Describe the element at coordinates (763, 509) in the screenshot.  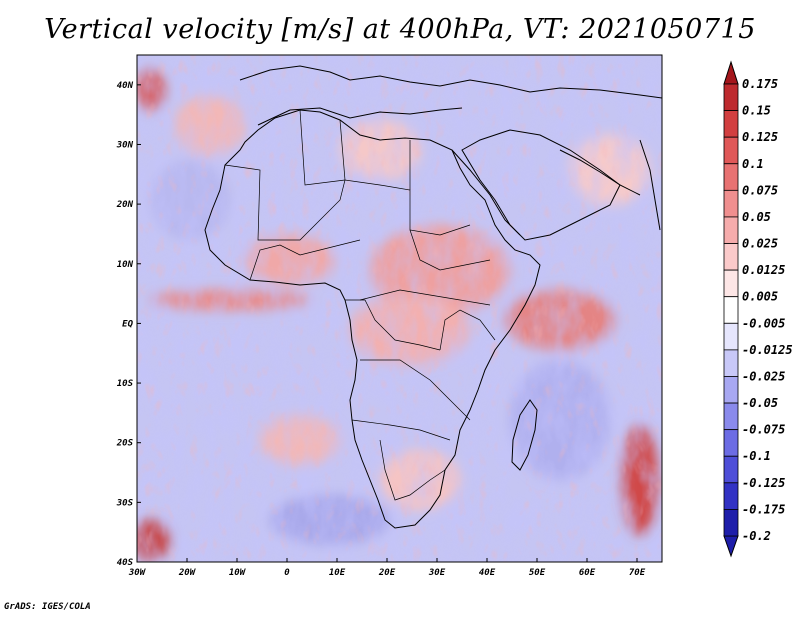
I see `colorbar-level-label: -0.175` at that location.